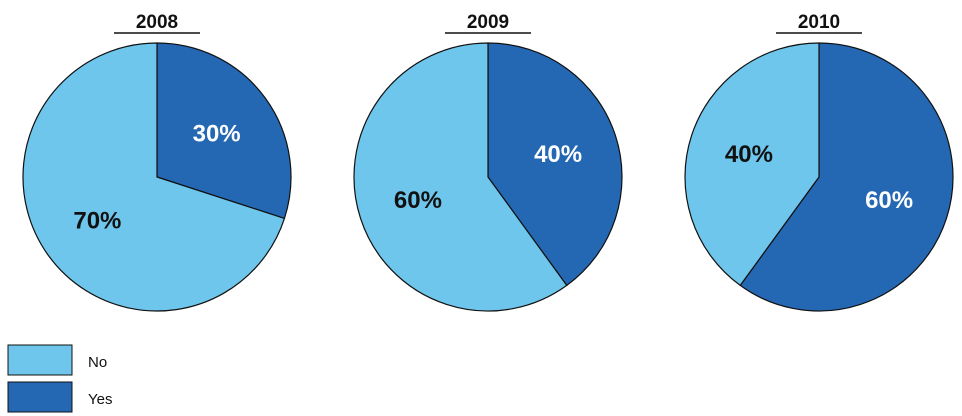 The width and height of the screenshot is (962, 416). Describe the element at coordinates (59, 378) in the screenshot. I see `legend: No Yes` at that location.